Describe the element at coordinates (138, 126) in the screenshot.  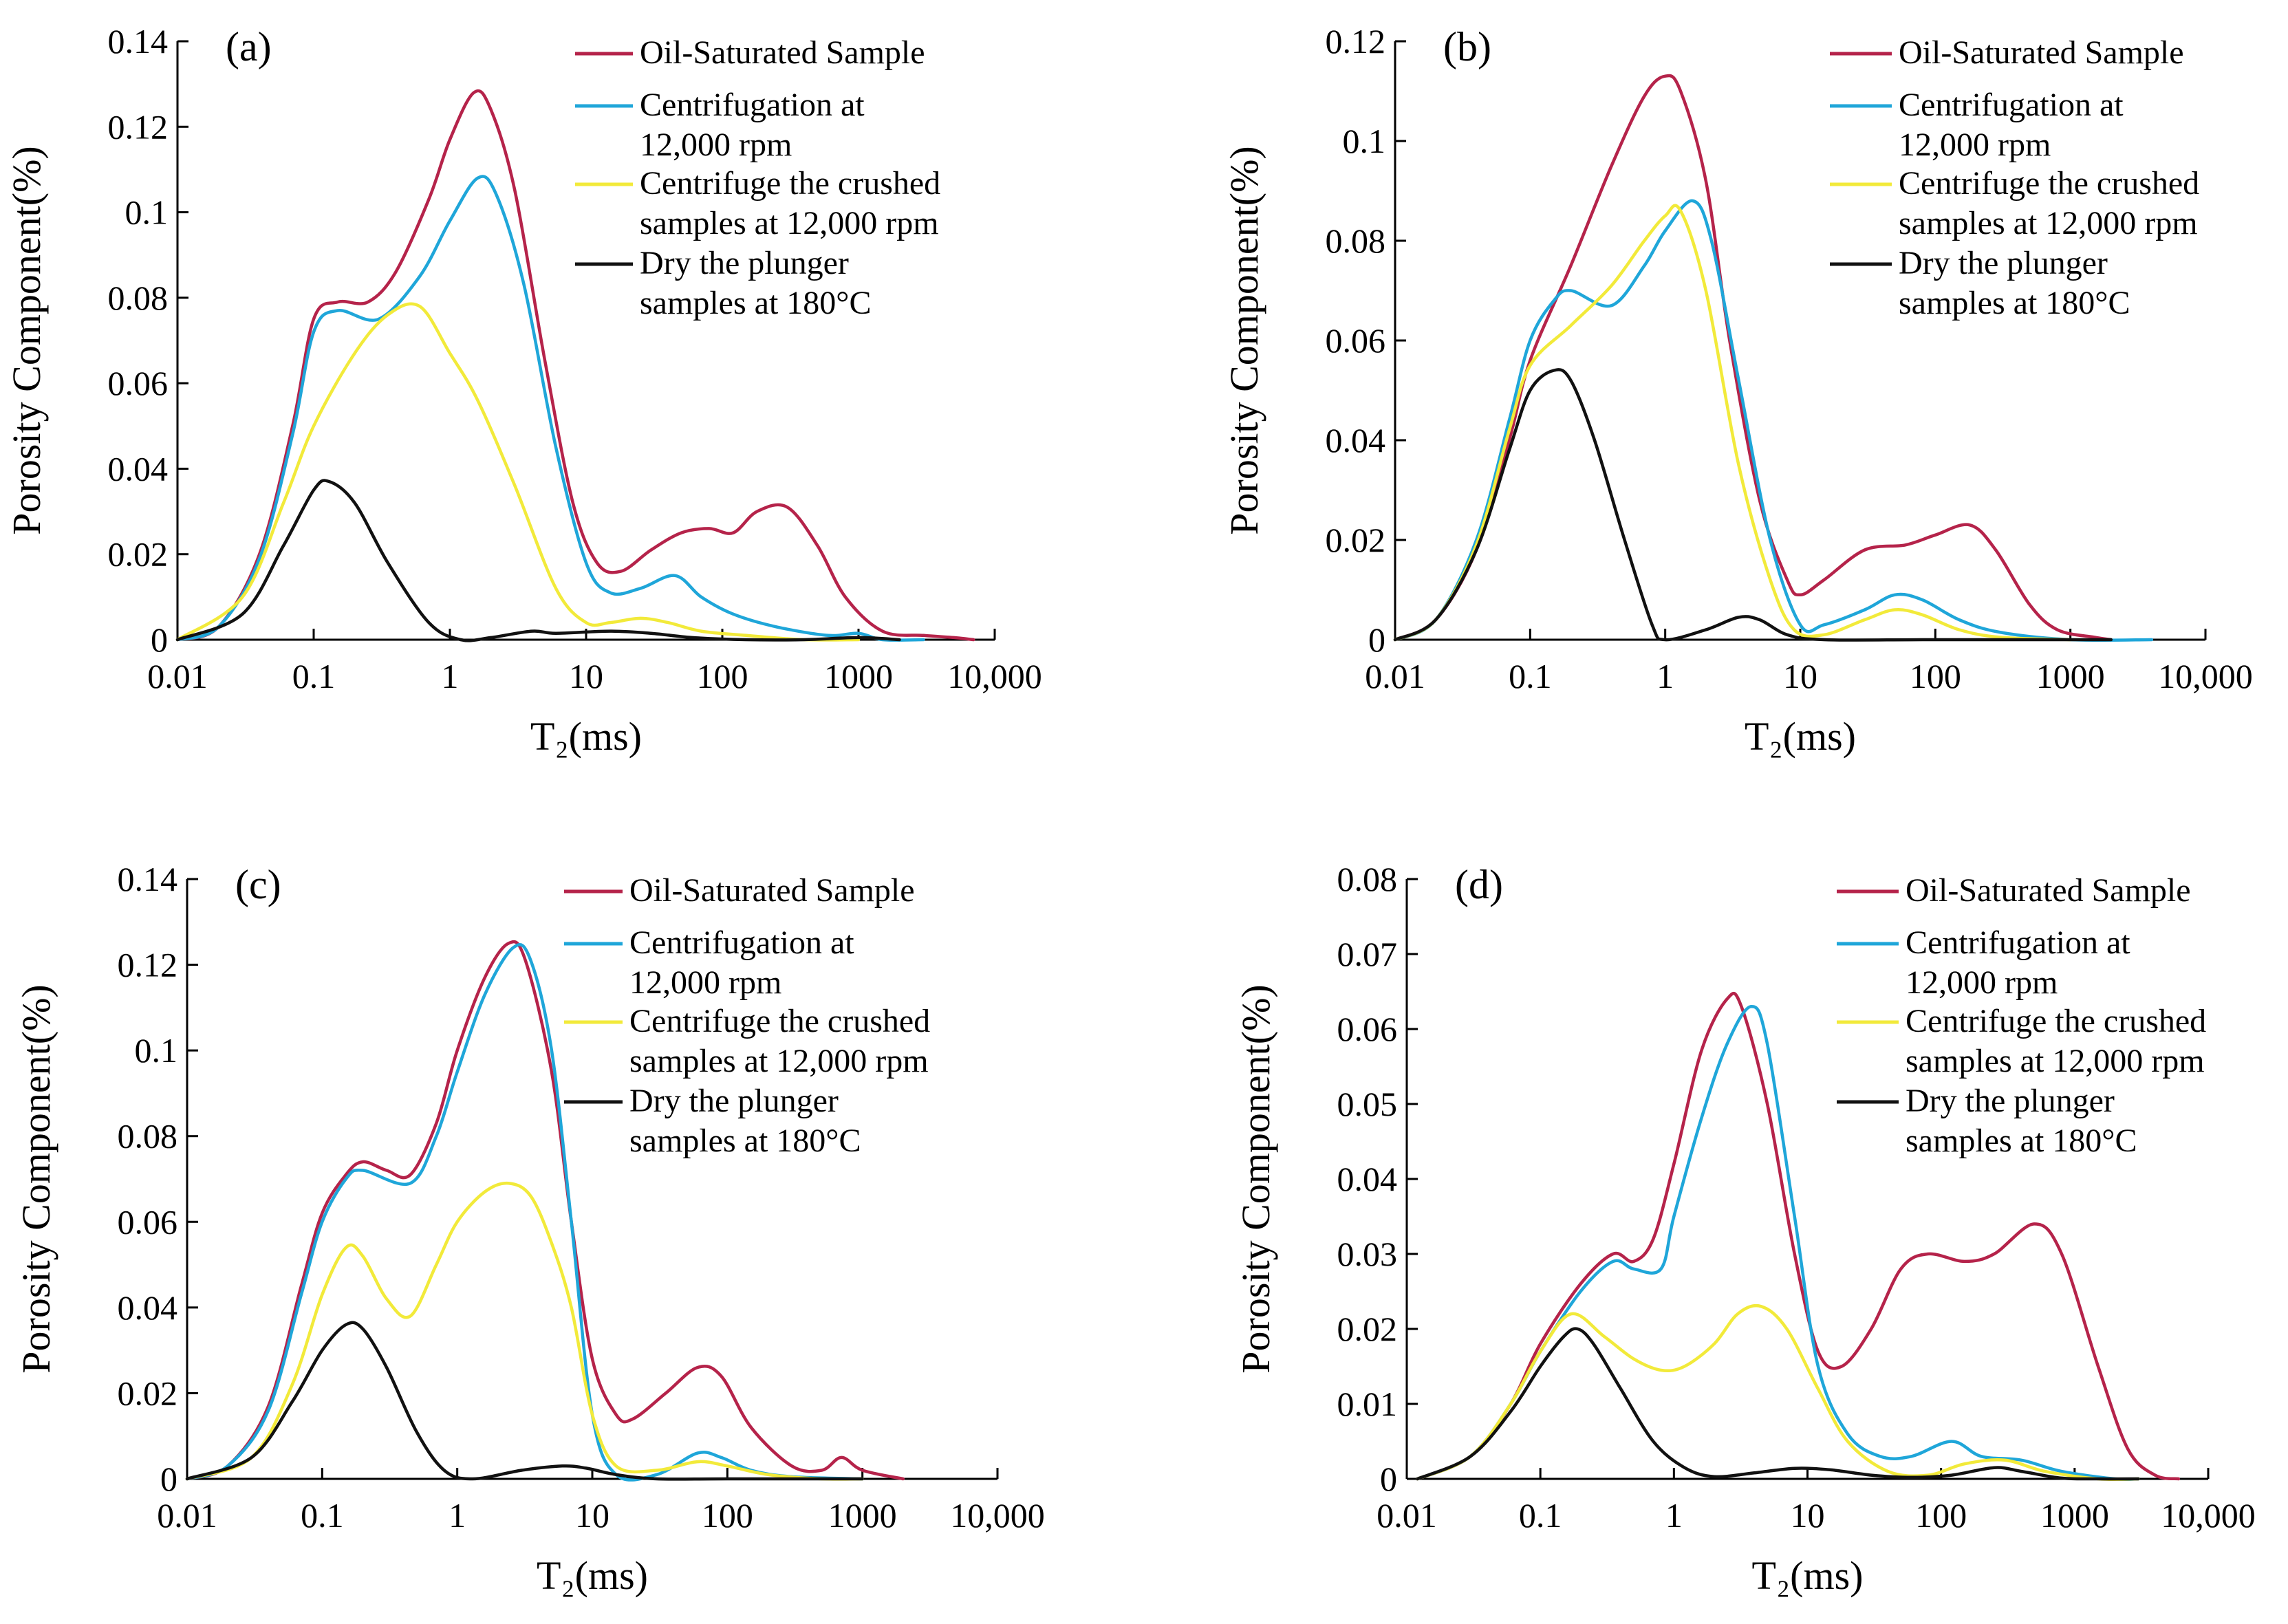
I see `y-tick-label: 0.12` at that location.